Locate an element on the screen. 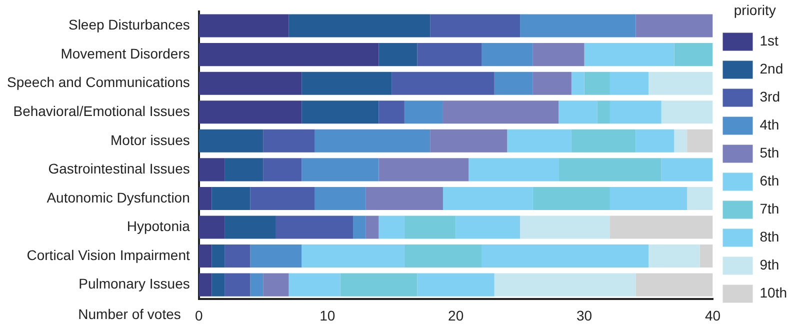 The width and height of the screenshot is (797, 330). legend-label: 8th is located at coordinates (770, 236).